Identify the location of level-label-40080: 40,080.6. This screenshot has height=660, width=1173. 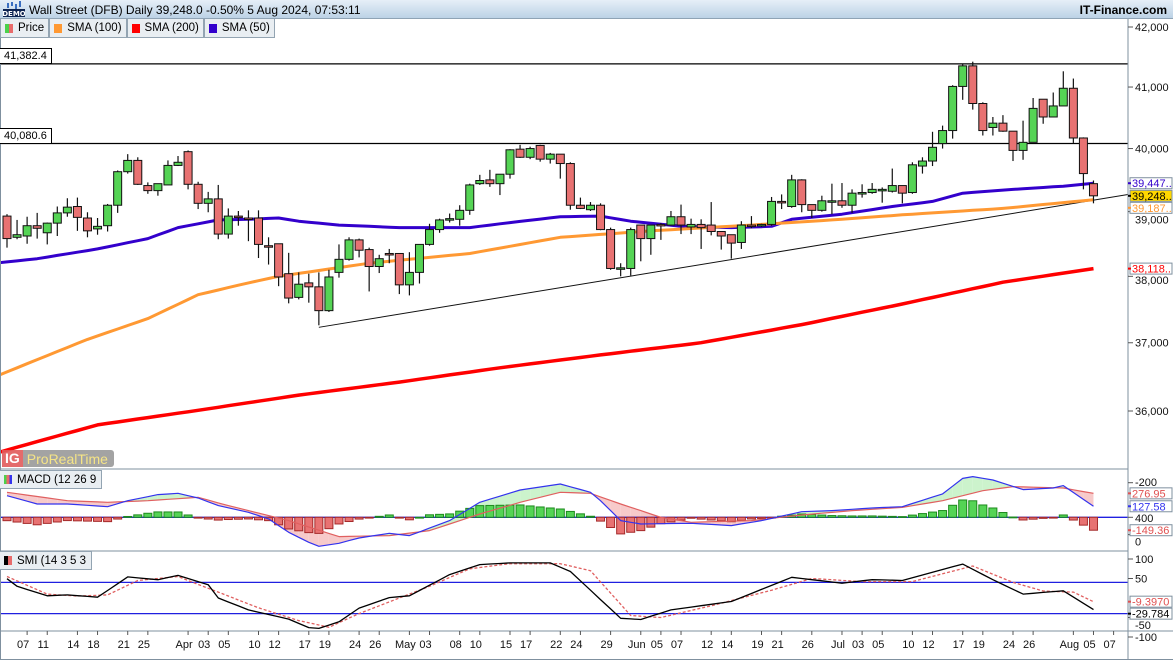
(26, 136).